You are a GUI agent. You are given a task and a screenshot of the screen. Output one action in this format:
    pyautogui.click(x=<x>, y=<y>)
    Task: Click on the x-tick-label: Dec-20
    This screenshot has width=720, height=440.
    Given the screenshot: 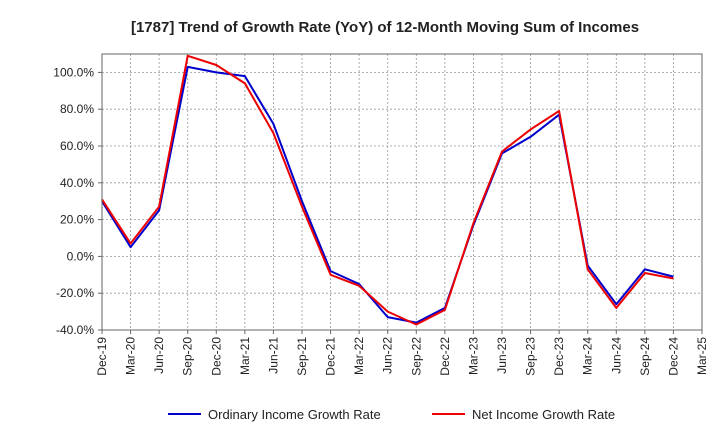 What is the action you would take?
    pyautogui.click(x=216, y=356)
    